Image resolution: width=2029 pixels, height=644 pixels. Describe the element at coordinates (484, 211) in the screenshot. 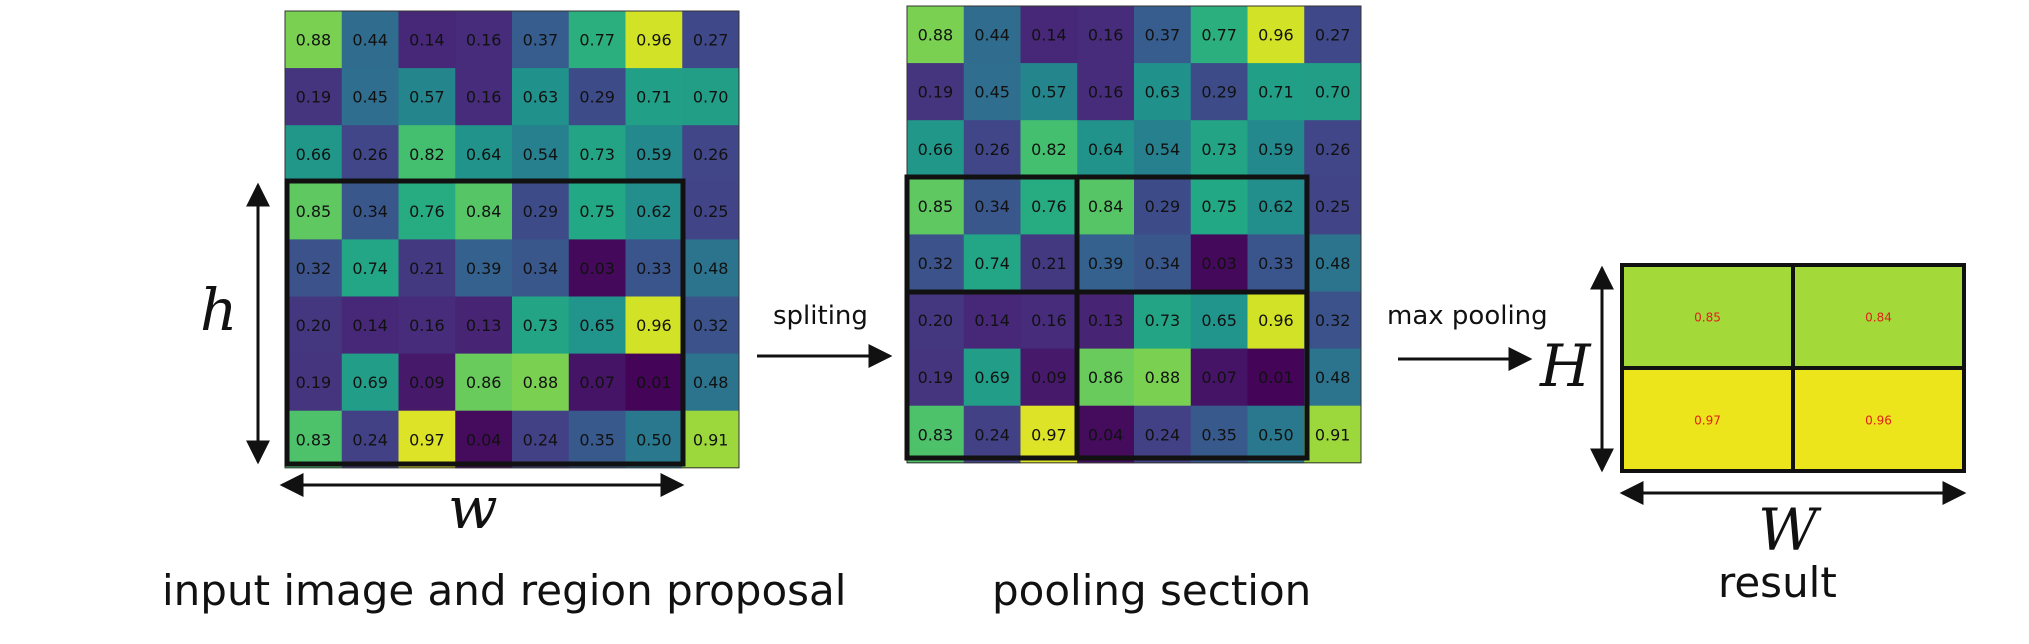

I see `cell-value: 0.84` at that location.